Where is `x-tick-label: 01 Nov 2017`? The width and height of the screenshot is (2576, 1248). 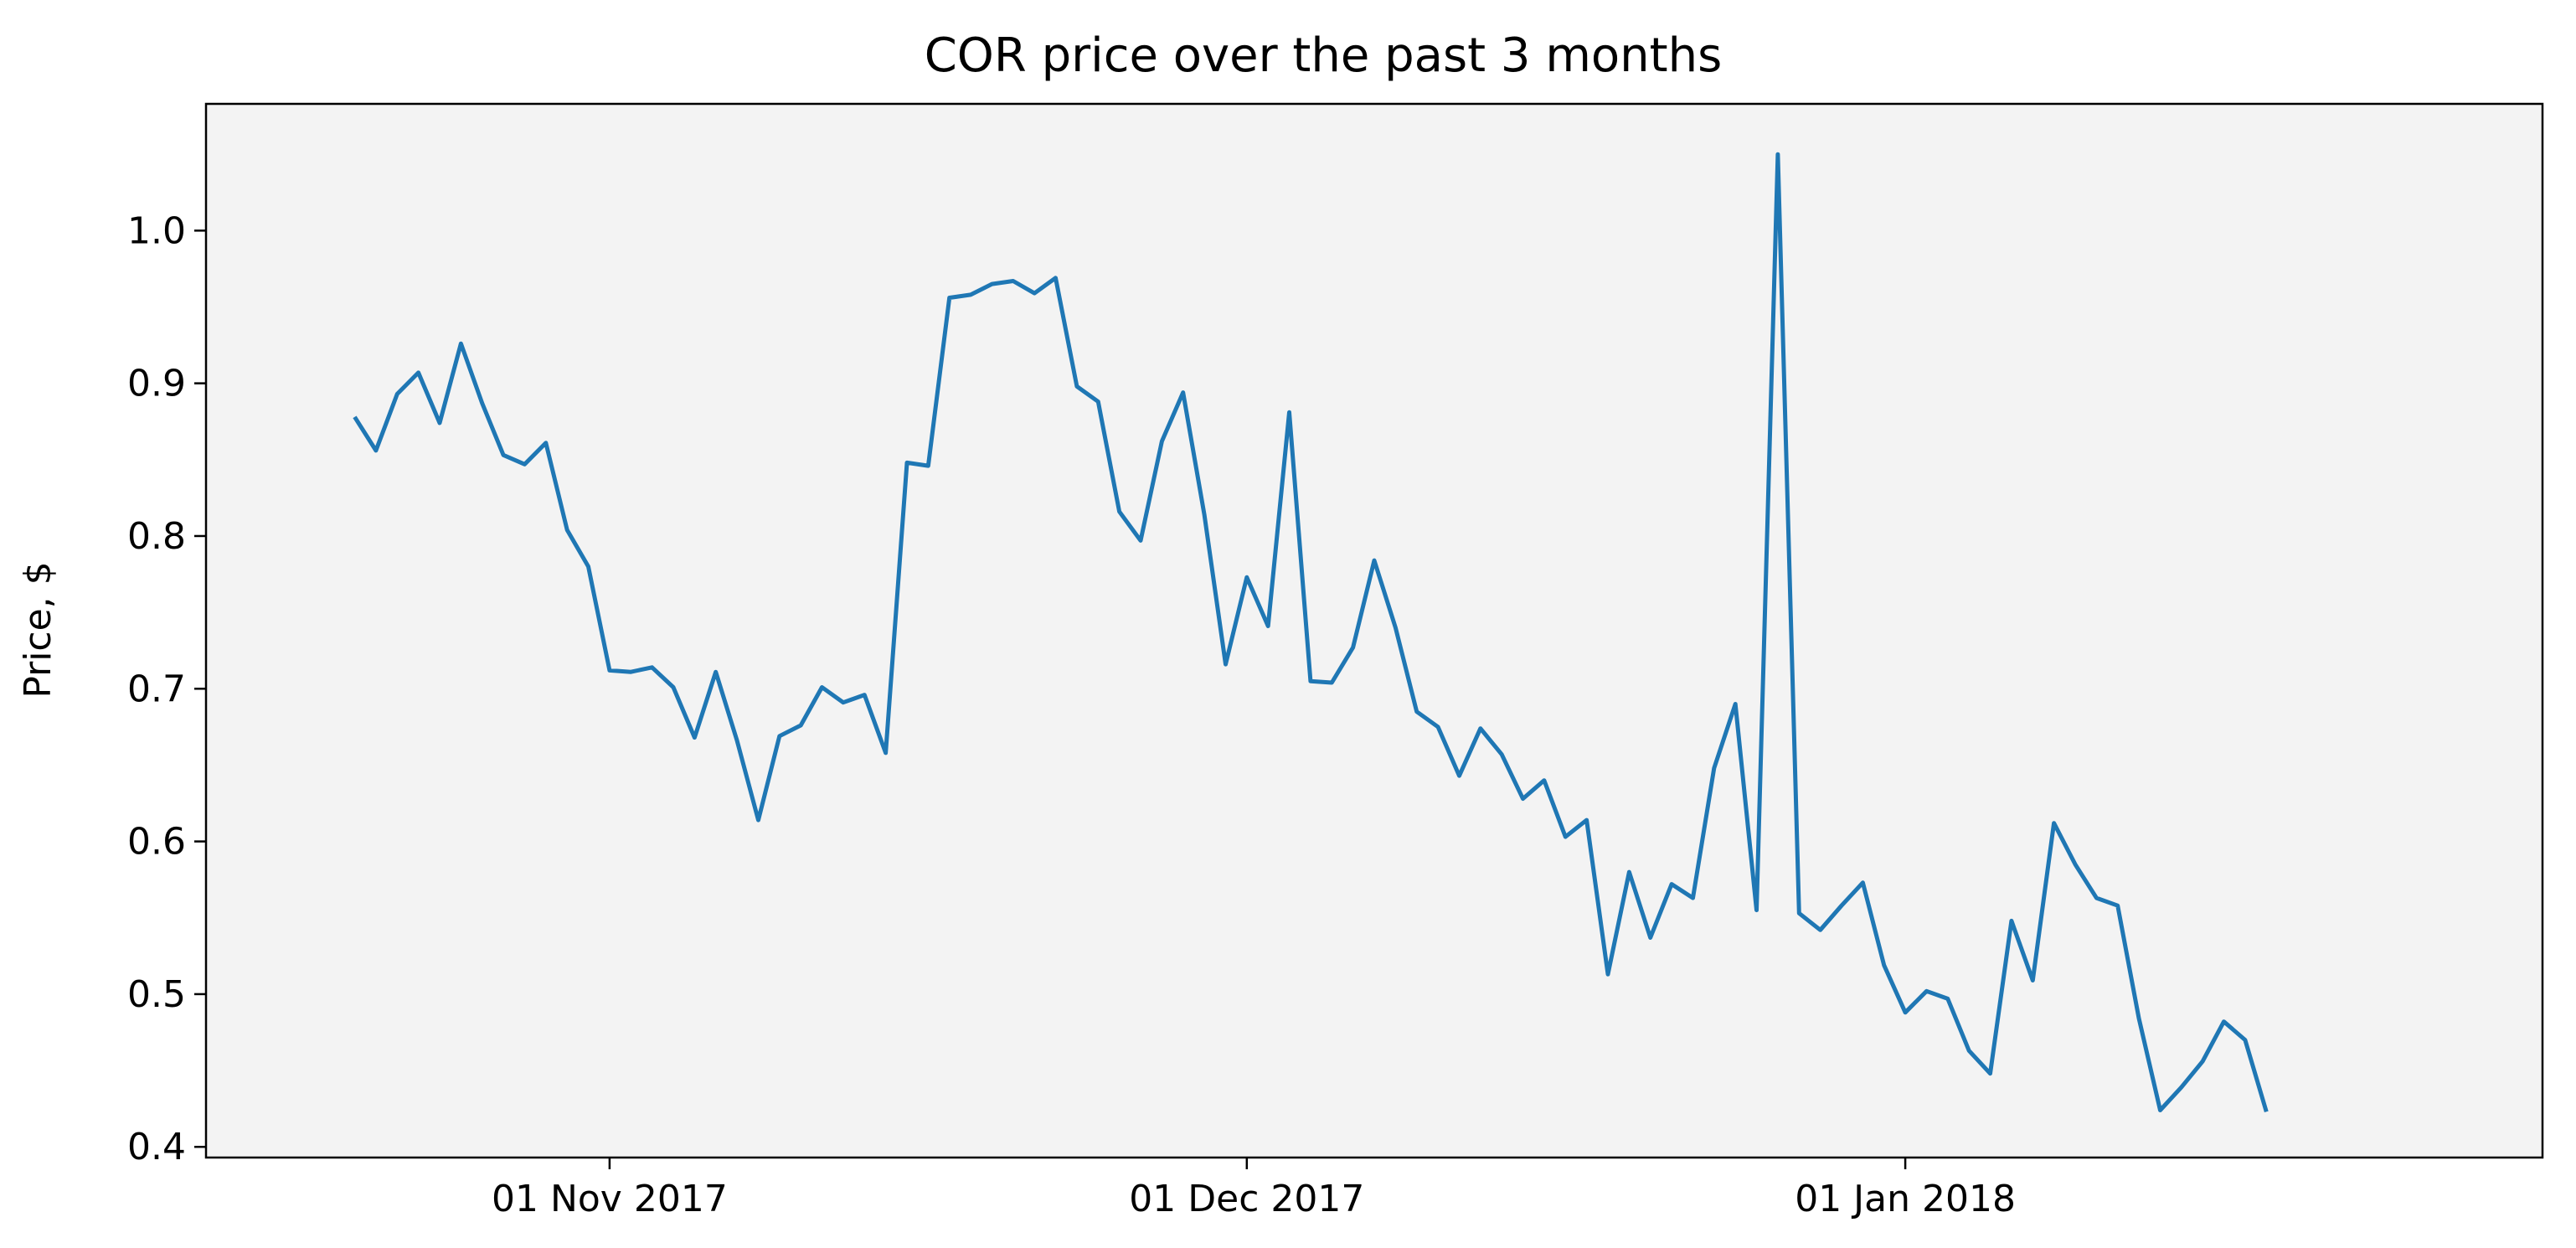 x-tick-label: 01 Nov 2017 is located at coordinates (610, 1199).